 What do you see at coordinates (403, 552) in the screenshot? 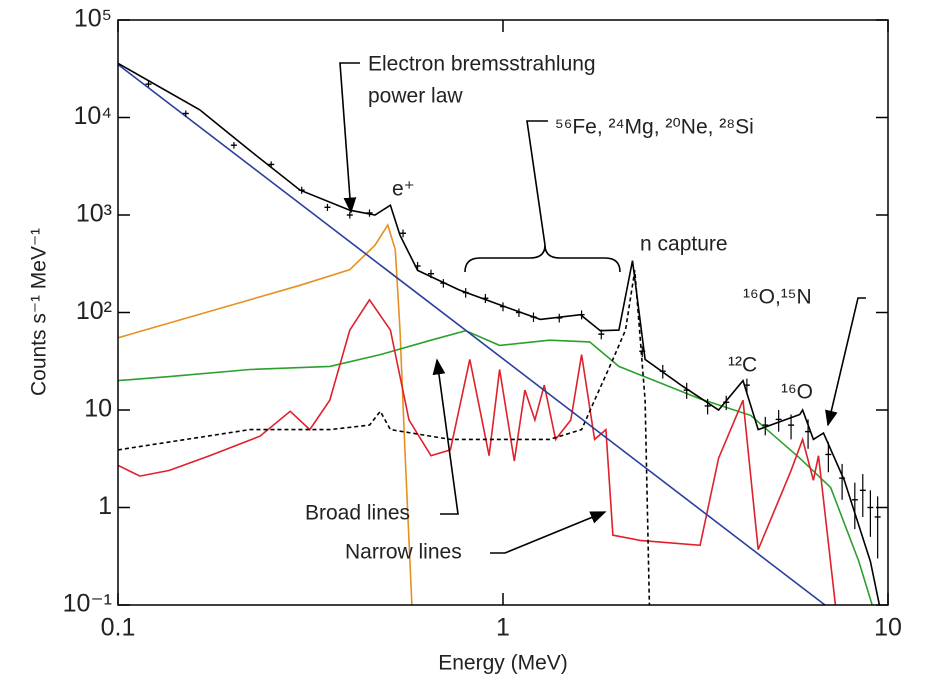
I see `annotation: Narrow lines` at bounding box center [403, 552].